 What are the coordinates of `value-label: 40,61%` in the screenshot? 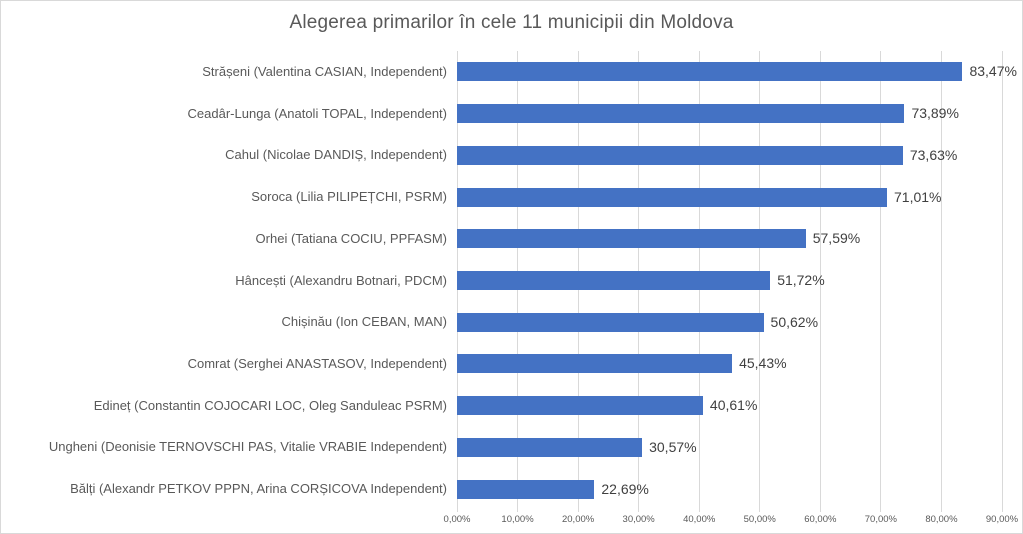 It's located at (733, 405).